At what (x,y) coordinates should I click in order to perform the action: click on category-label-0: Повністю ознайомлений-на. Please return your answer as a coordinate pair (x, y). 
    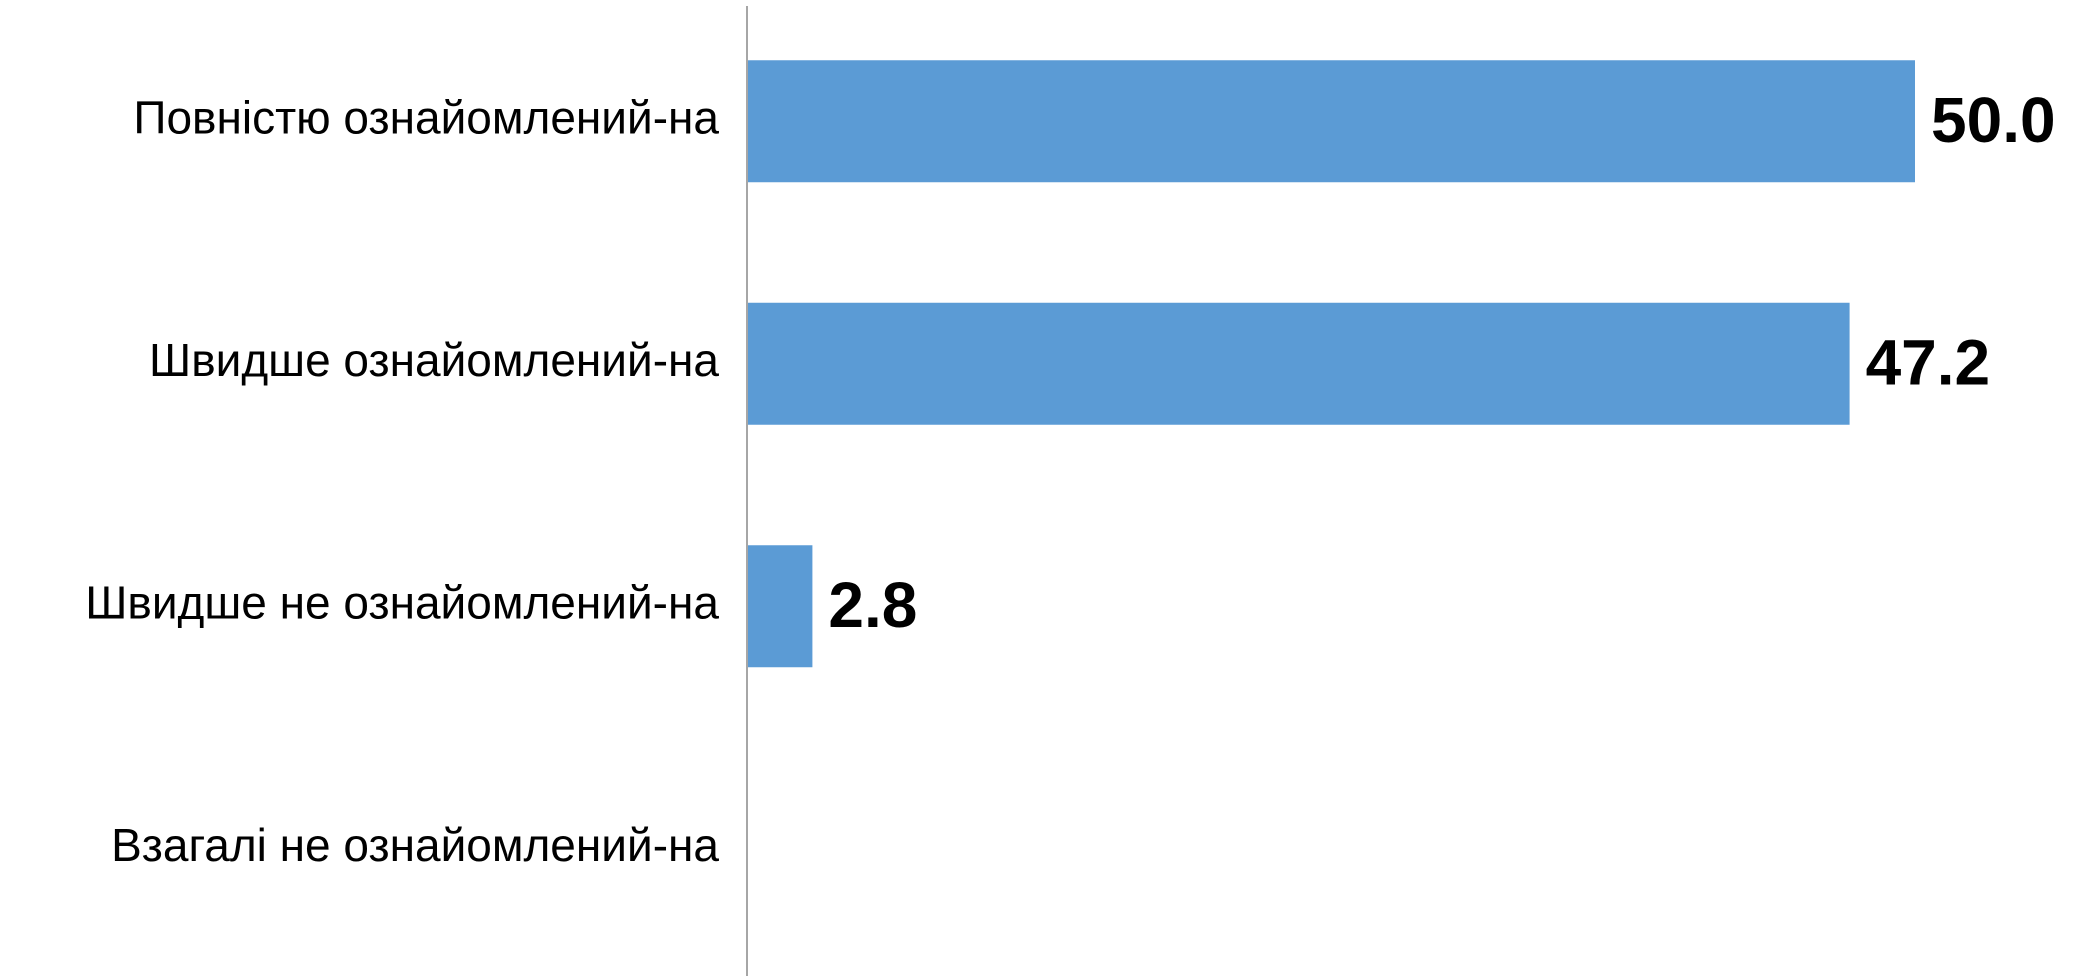
    Looking at the image, I should click on (426, 117).